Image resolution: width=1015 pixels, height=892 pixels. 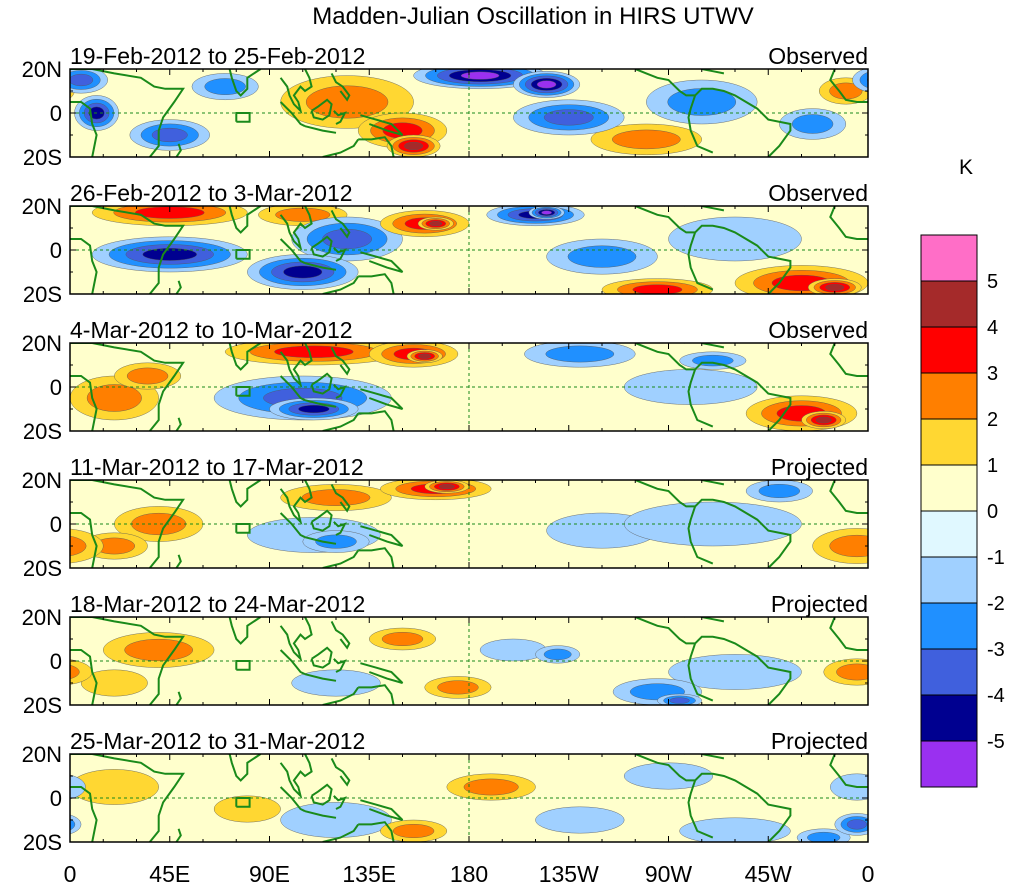 What do you see at coordinates (42, 842) in the screenshot?
I see `y-tick-label: 20S` at bounding box center [42, 842].